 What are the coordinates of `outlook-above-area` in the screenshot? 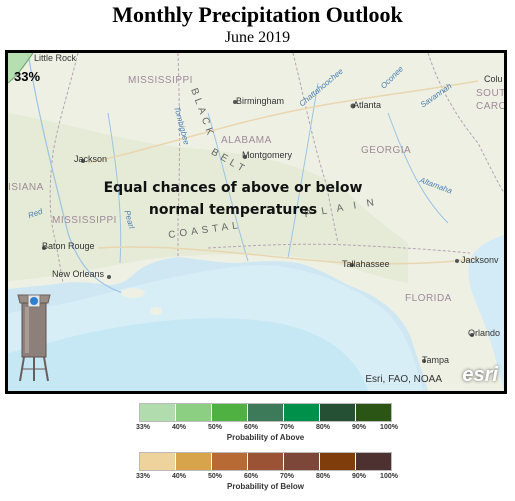 It's located at (20, 68).